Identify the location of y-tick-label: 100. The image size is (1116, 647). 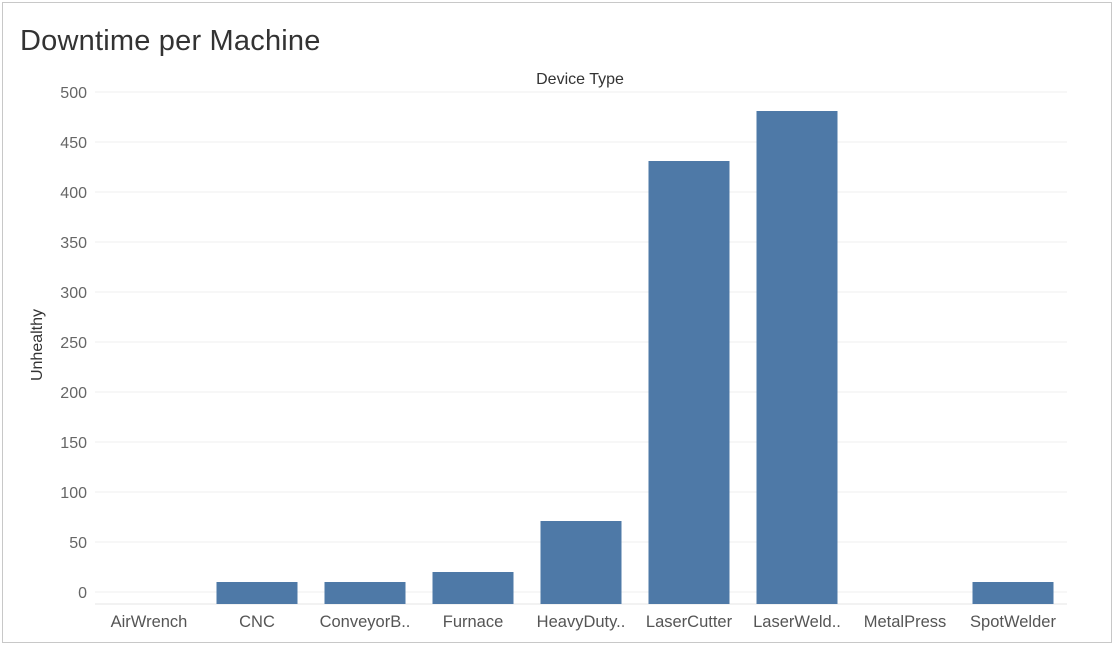
(73, 493).